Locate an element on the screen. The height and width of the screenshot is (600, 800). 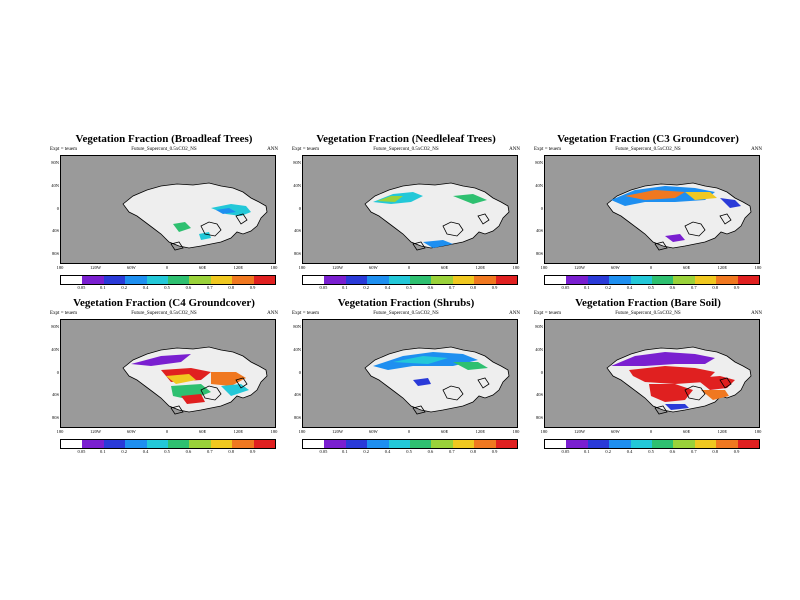
x-tick-label: 0 is located at coordinates (409, 431).